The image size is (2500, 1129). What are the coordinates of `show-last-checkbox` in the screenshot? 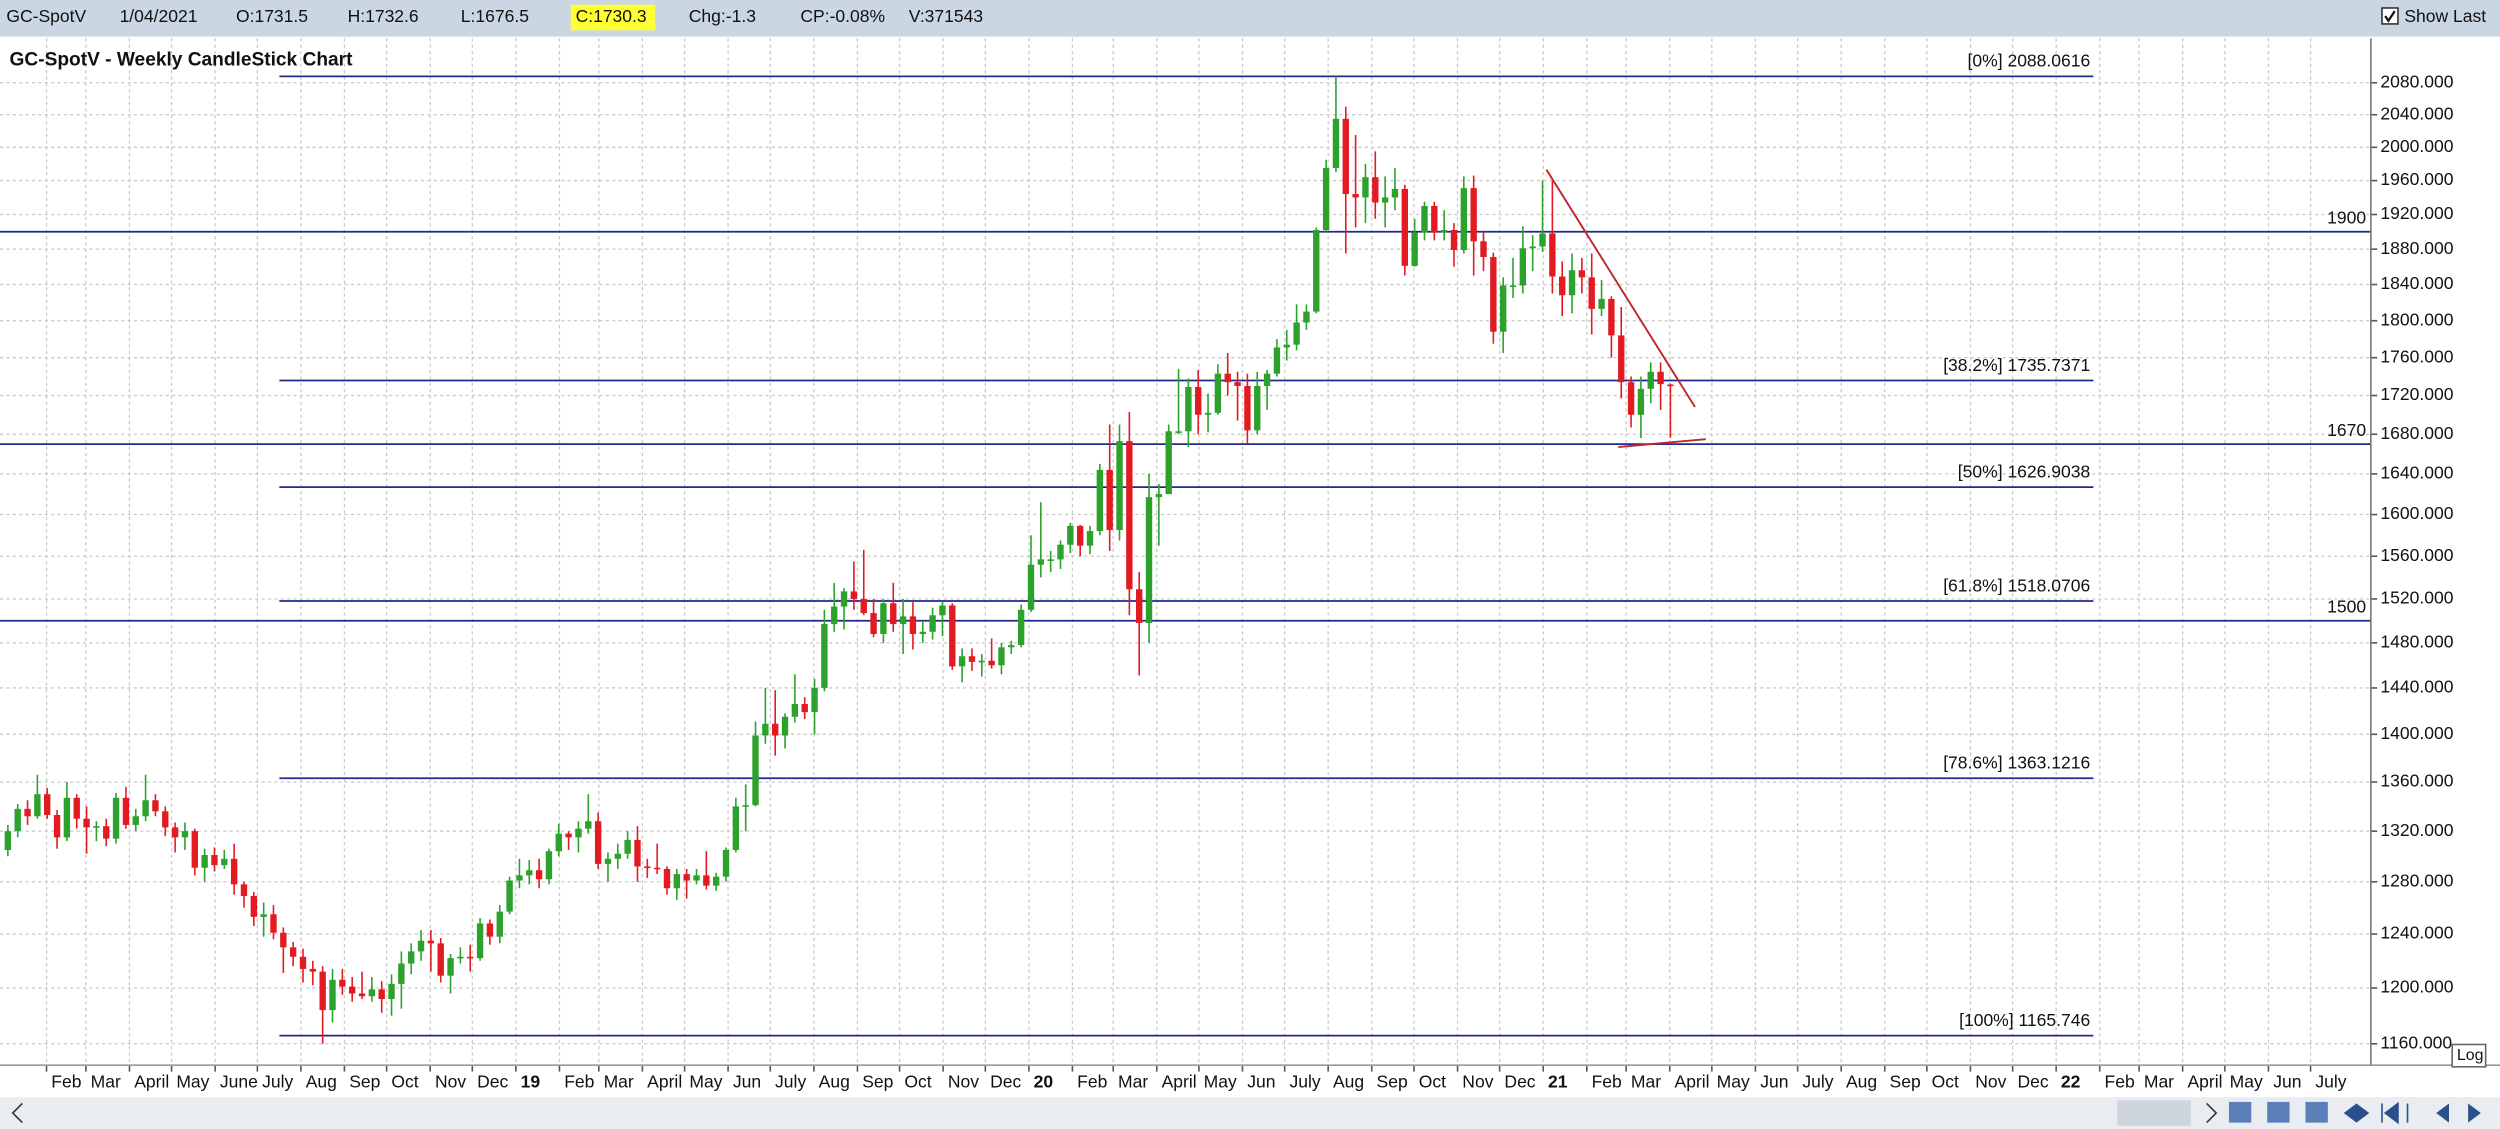 It's located at (2390, 16).